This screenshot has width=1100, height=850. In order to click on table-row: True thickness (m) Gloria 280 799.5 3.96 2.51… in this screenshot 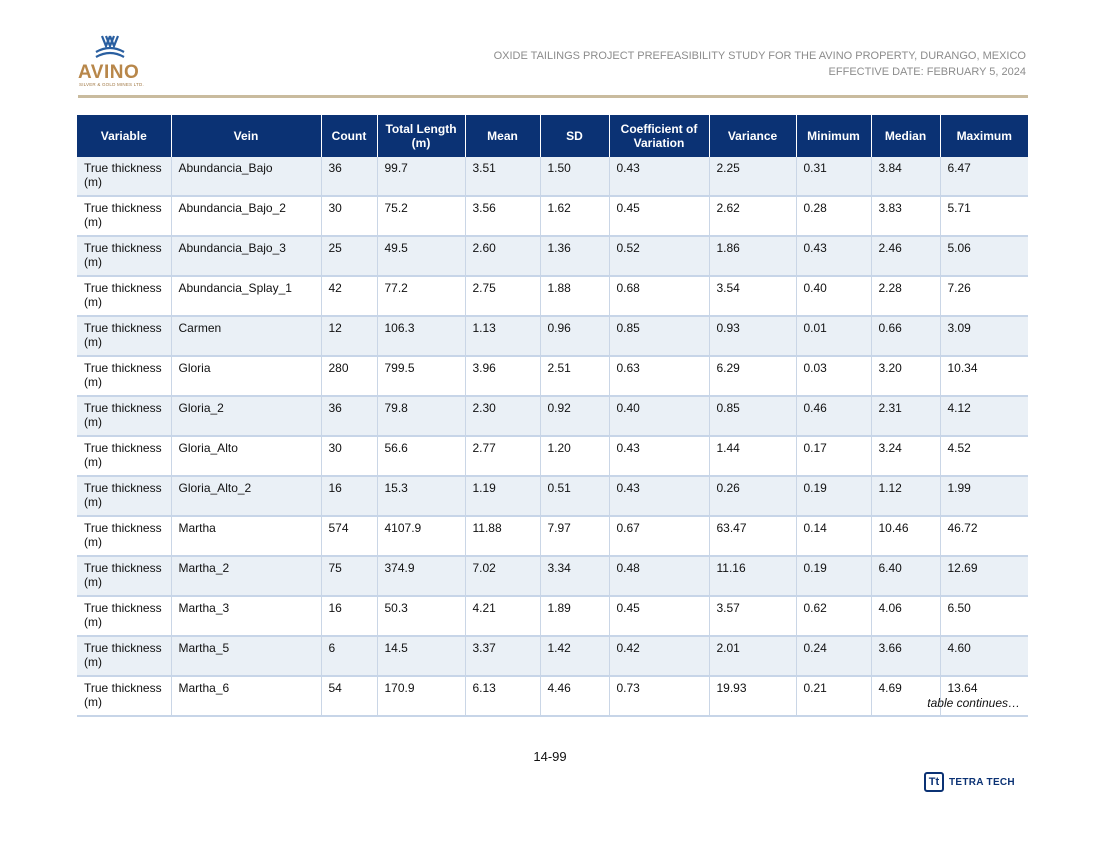, I will do `click(552, 376)`.